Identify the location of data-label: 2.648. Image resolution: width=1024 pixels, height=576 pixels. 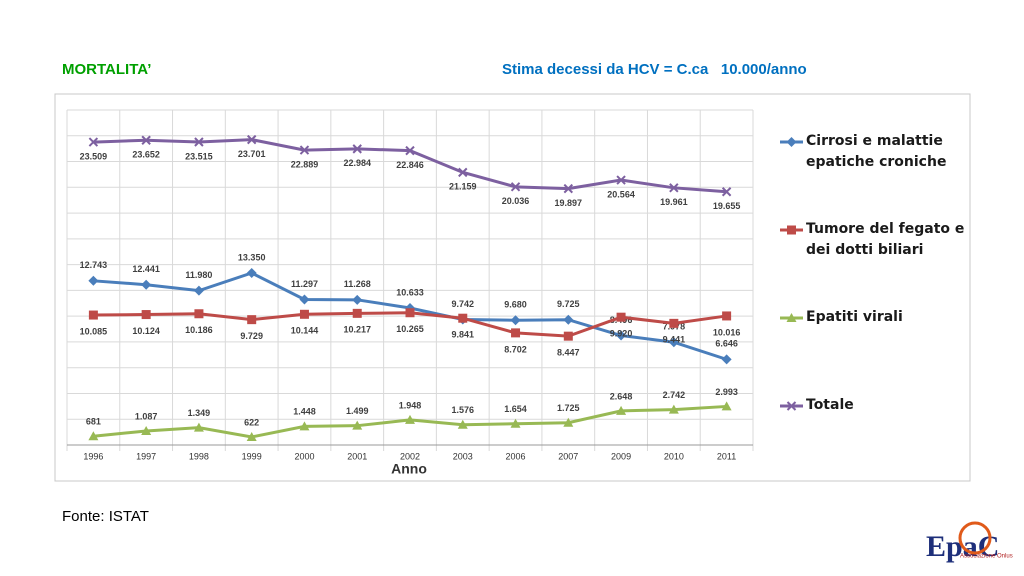
(621, 396).